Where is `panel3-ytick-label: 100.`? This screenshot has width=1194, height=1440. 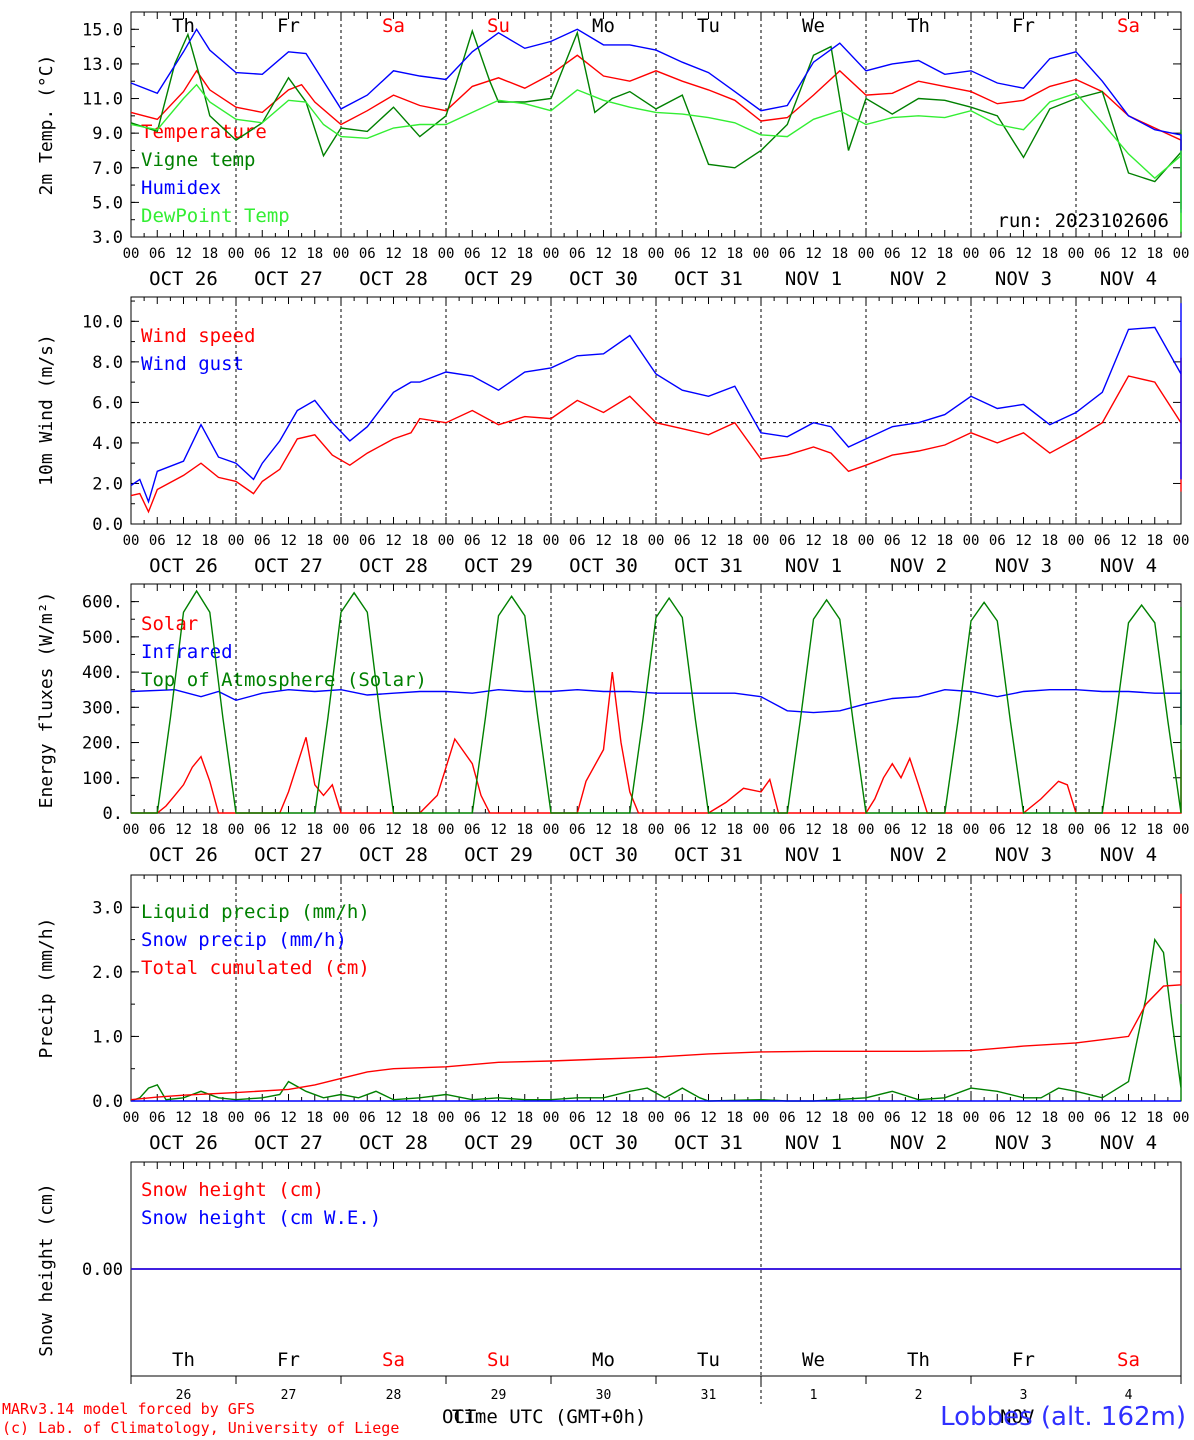 panel3-ytick-label: 100. is located at coordinates (102, 779).